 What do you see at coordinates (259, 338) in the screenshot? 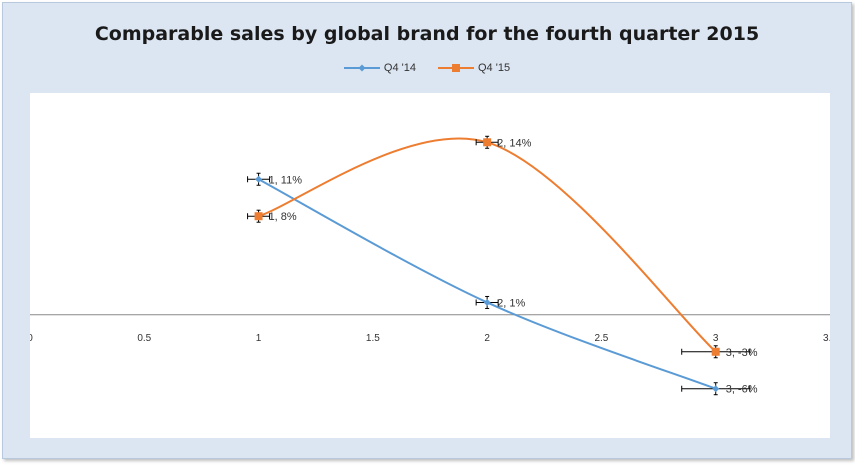
I see `x-tick-label: 1` at bounding box center [259, 338].